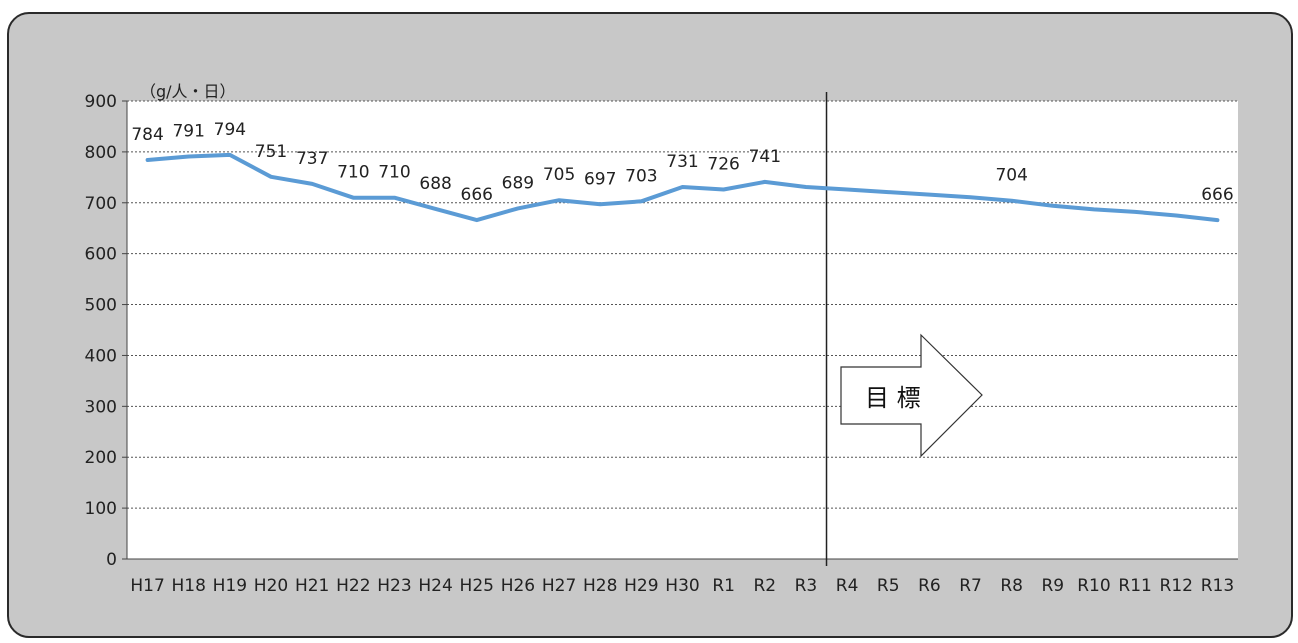 Image resolution: width=1298 pixels, height=643 pixels. Describe the element at coordinates (312, 159) in the screenshot. I see `data-label: 737` at that location.